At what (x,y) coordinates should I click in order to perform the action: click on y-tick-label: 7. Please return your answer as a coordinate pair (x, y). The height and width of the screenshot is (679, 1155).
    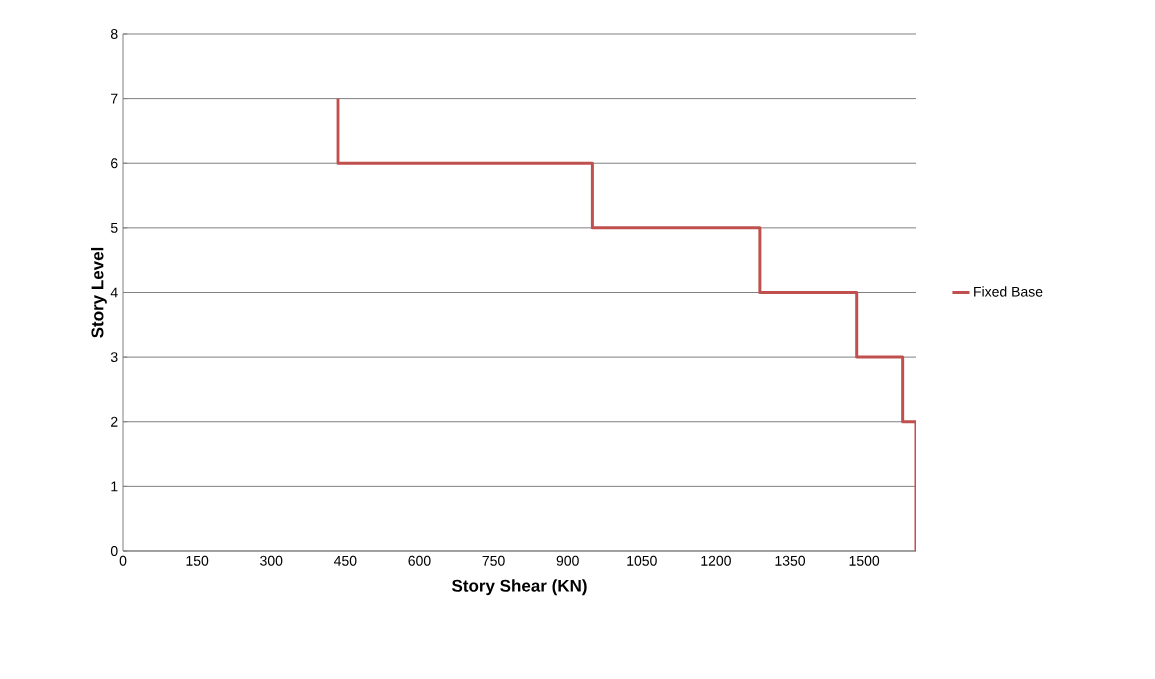
    Looking at the image, I should click on (114, 98).